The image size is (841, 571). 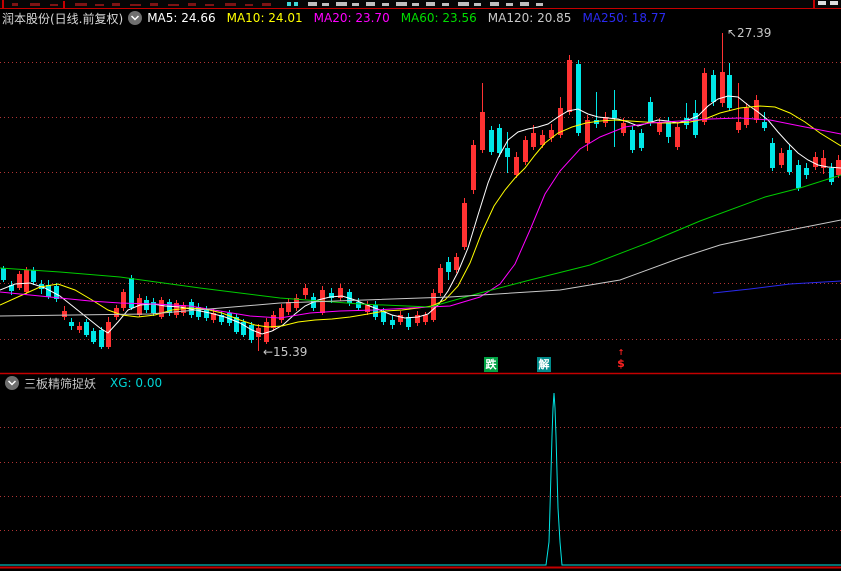 I want to click on ma-legend-item: MA5: 24.66, so click(x=181, y=18).